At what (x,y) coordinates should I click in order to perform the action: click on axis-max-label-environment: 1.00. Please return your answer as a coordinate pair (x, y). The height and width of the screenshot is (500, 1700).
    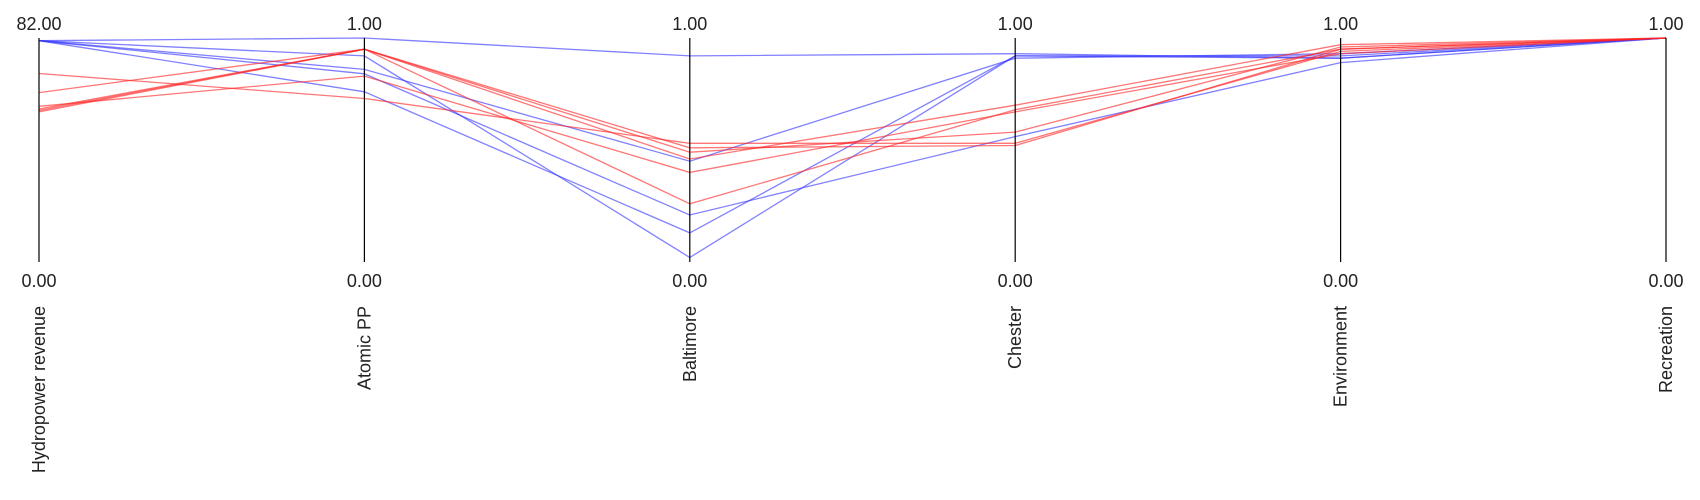
    Looking at the image, I should click on (1340, 24).